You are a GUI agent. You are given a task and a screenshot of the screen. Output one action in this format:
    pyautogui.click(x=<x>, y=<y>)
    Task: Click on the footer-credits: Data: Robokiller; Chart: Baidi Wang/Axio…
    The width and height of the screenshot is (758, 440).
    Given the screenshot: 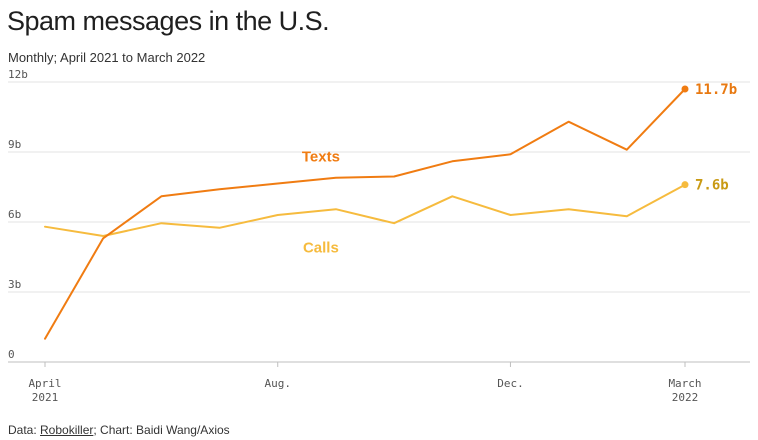 What is the action you would take?
    pyautogui.click(x=119, y=430)
    